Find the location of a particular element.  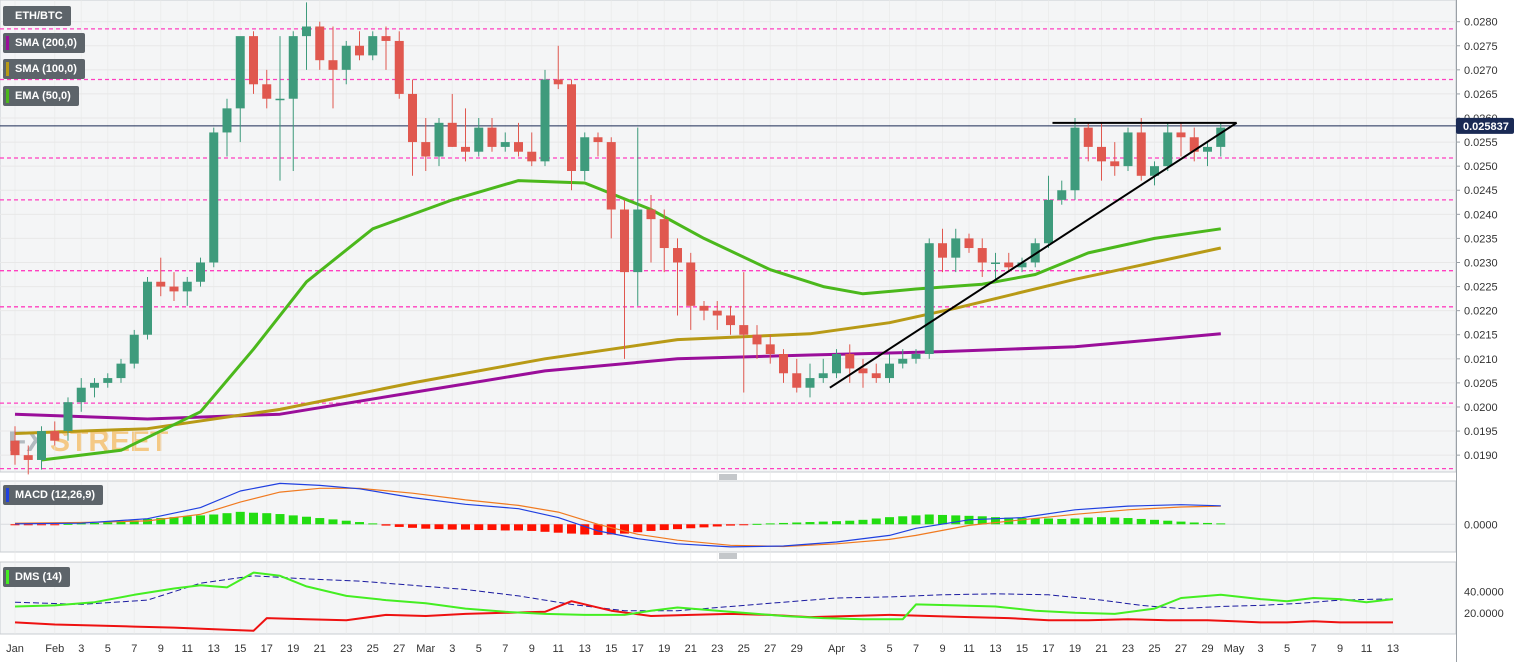

macd-line is located at coordinates (617, 515).